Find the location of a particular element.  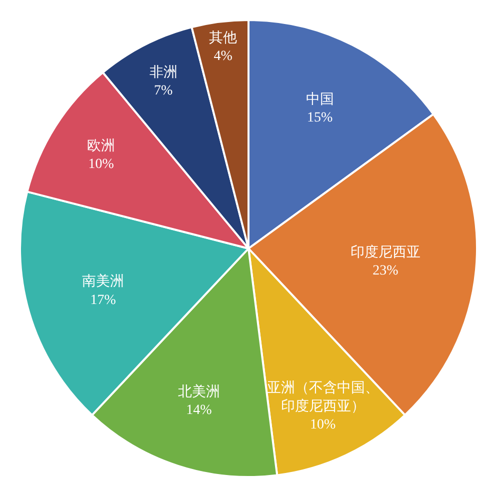

slice-label: 欧洲 is located at coordinates (101, 146).